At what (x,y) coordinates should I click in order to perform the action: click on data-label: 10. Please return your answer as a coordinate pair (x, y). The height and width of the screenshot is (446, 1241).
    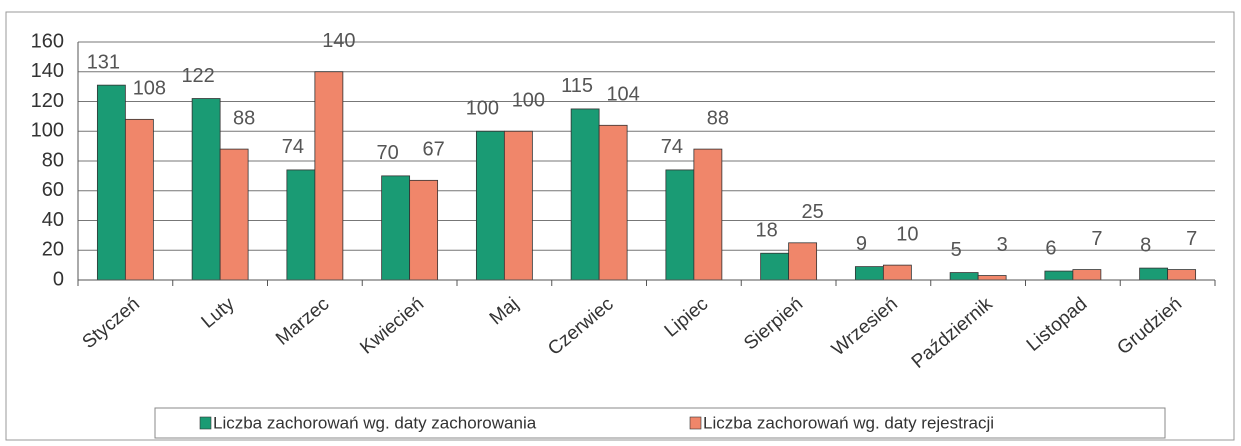
    Looking at the image, I should click on (907, 234).